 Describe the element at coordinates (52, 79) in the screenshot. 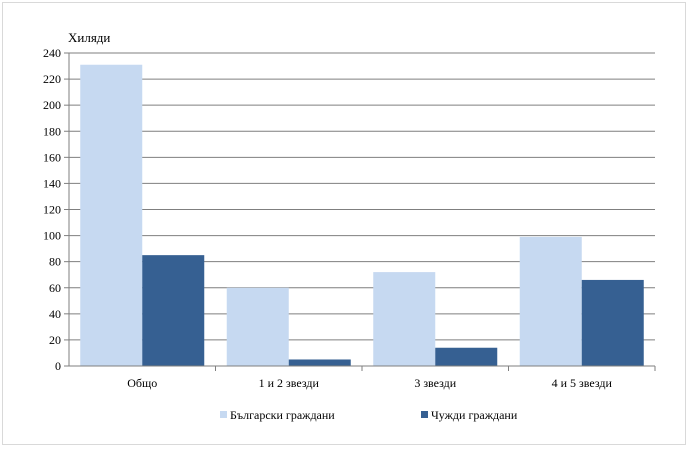

I see `y-tick-label: 220` at that location.